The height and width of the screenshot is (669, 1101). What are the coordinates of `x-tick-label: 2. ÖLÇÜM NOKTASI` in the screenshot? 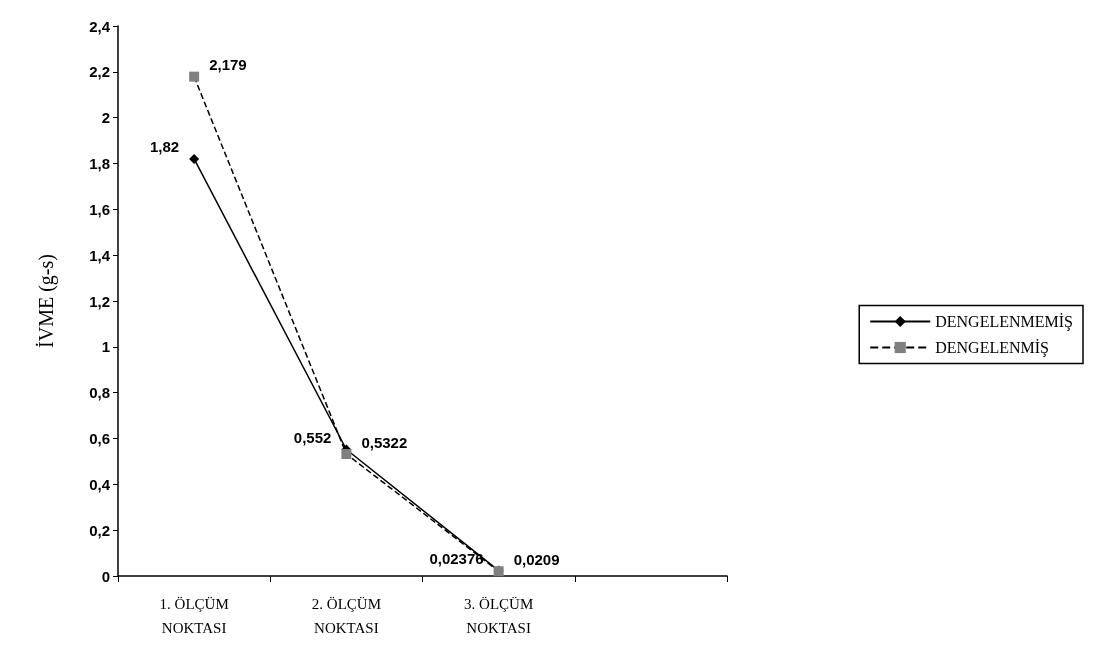 It's located at (346, 616).